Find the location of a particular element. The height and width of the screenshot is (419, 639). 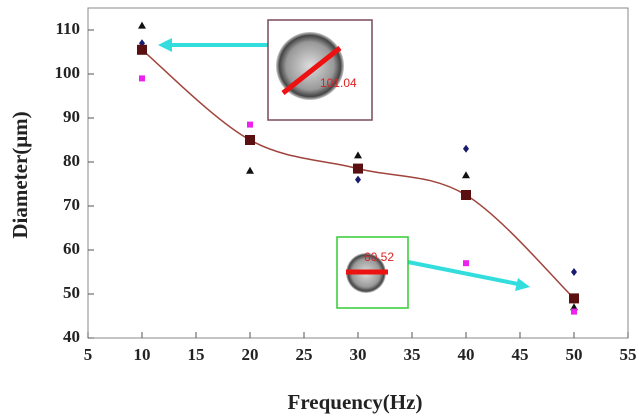

x-tick-label: 55 is located at coordinates (628, 354).